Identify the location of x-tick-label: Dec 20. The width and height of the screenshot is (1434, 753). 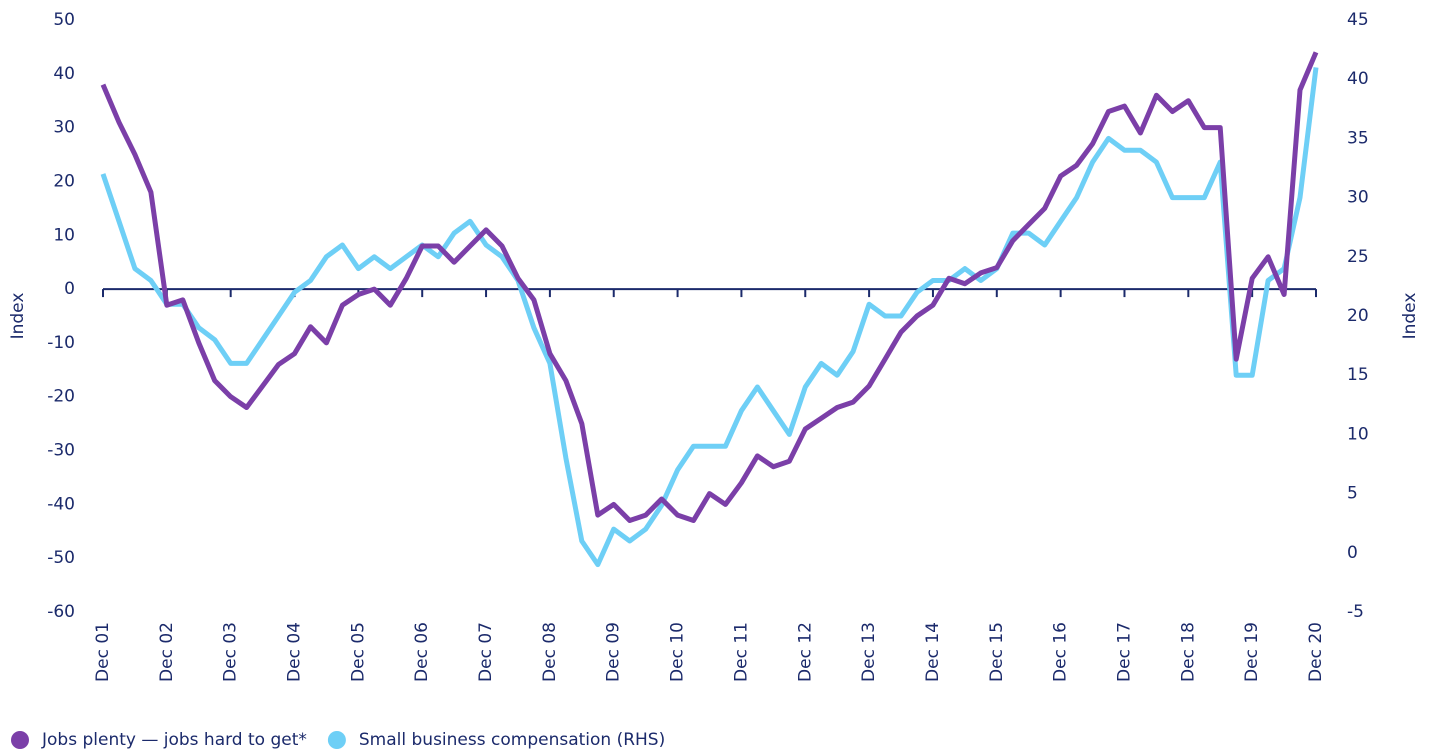
(1316, 652).